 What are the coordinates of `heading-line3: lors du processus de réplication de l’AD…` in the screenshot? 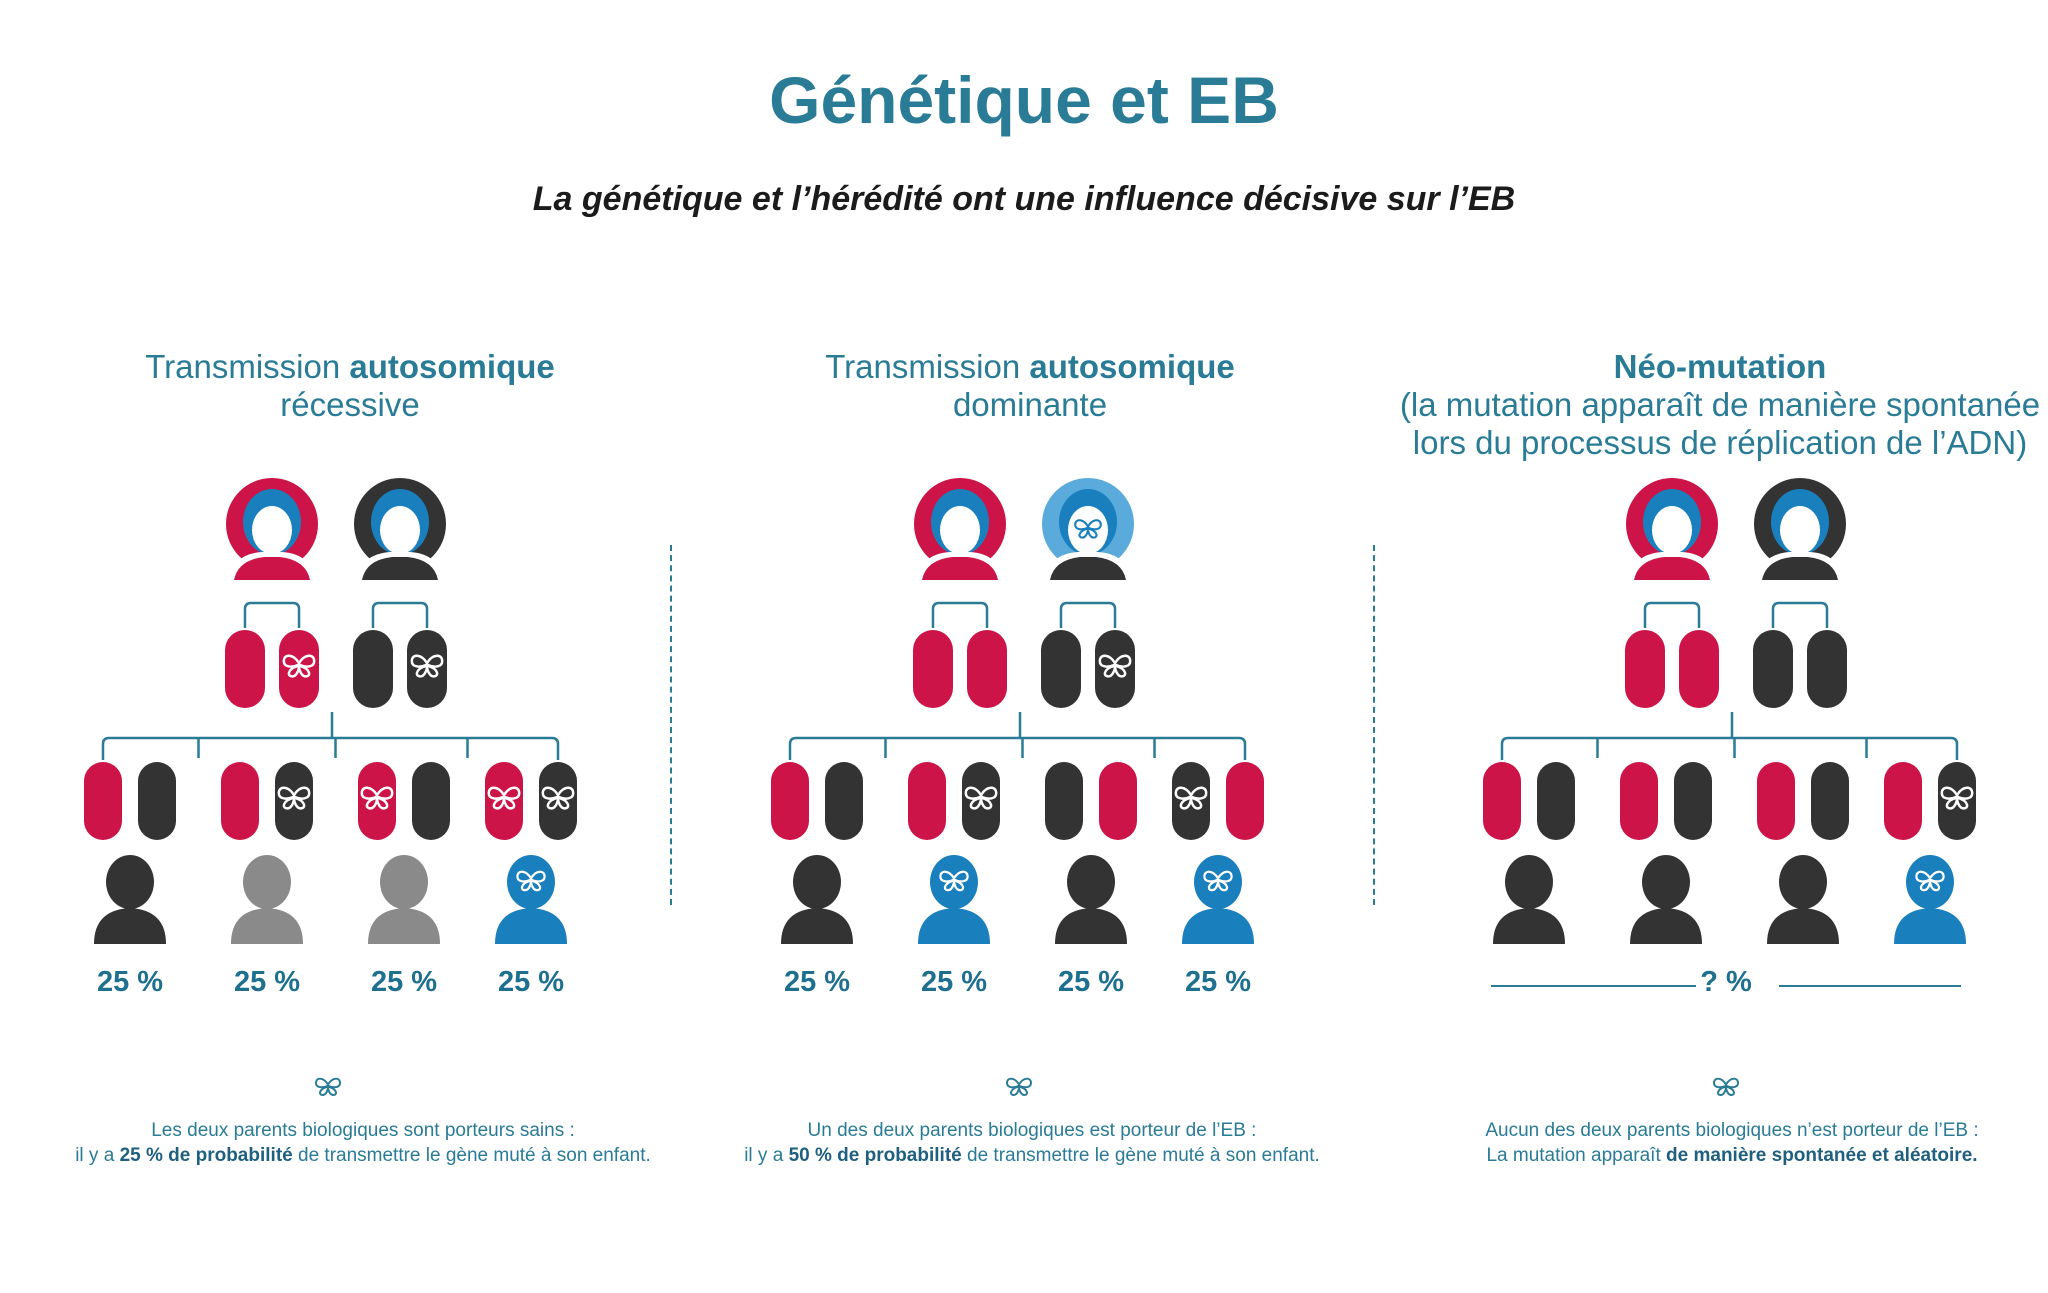 It's located at (1720, 442).